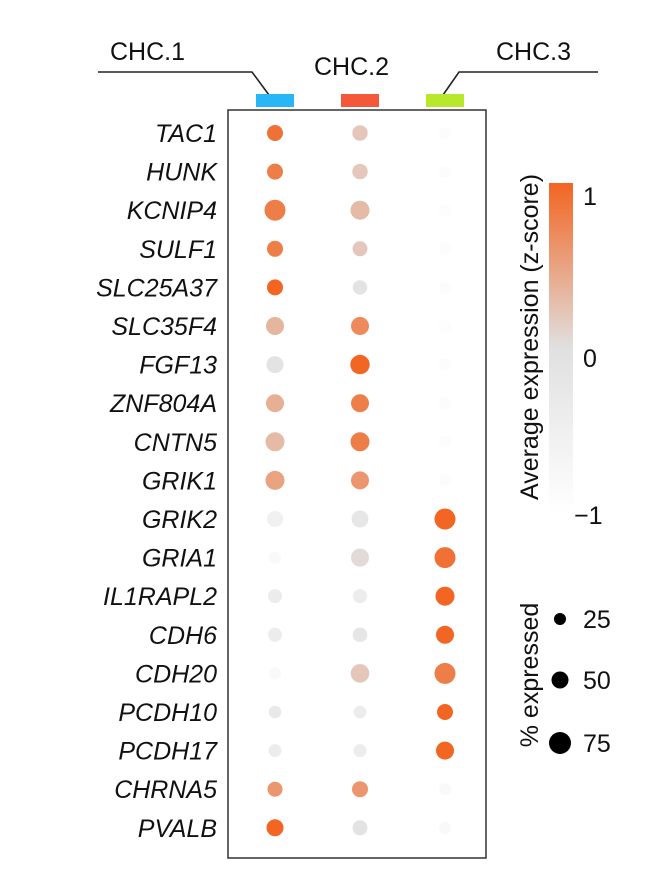 Image resolution: width=651 pixels, height=872 pixels. I want to click on color-tick-min: −1, so click(588, 516).